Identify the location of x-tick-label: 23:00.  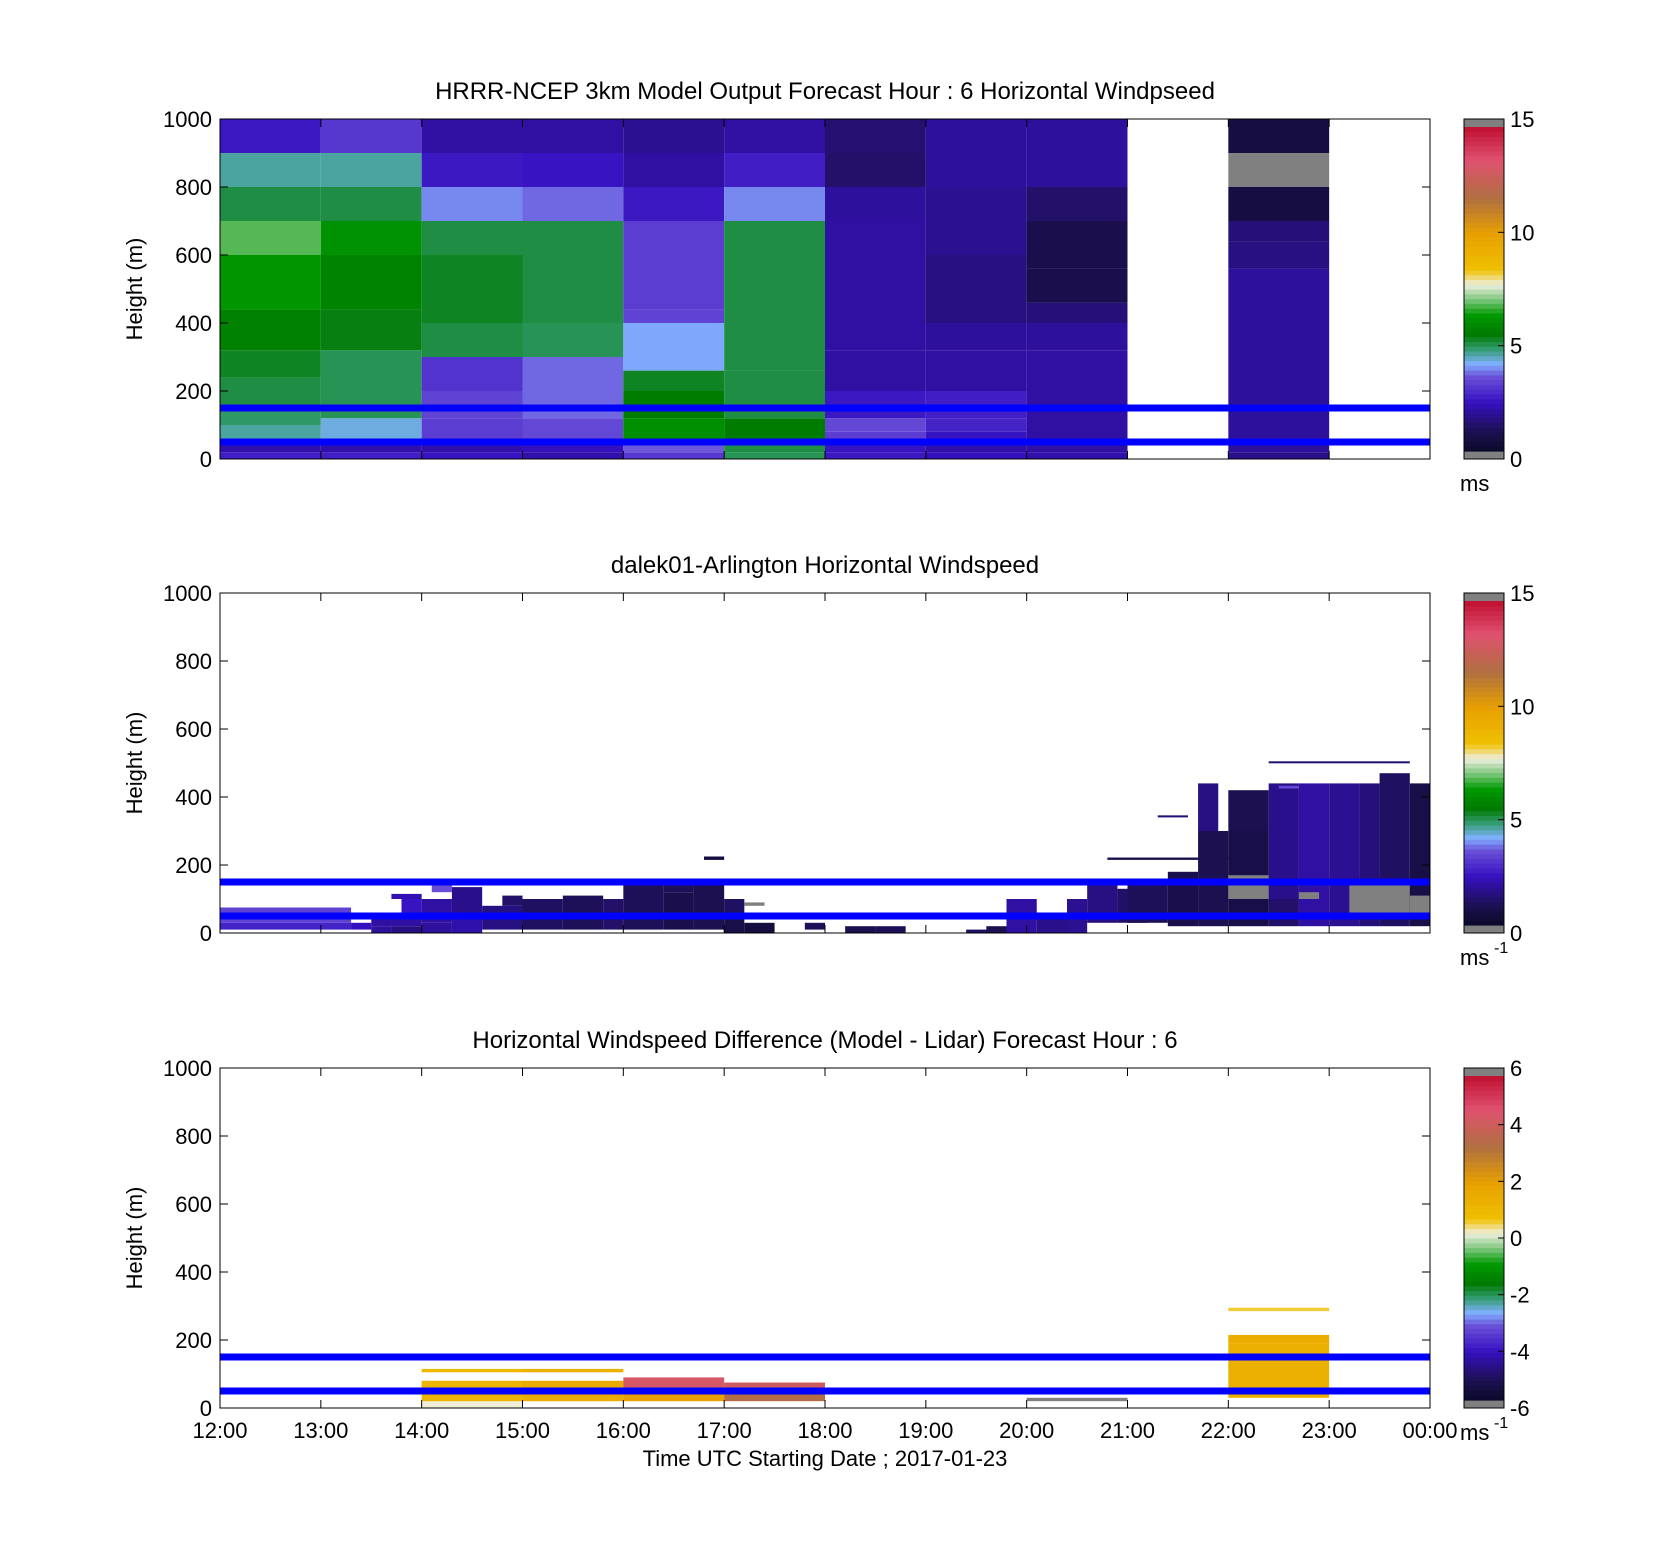
(1329, 1430).